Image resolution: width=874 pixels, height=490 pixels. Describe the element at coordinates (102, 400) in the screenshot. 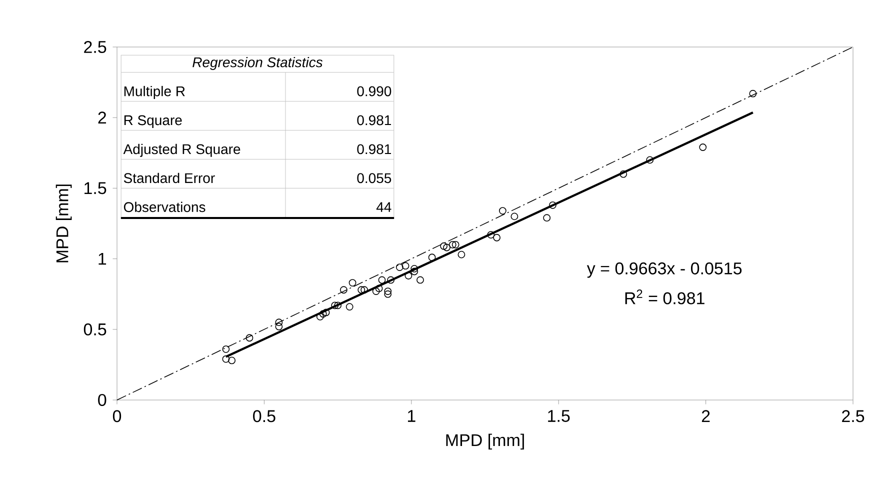

I see `y-tick-label: 0` at that location.